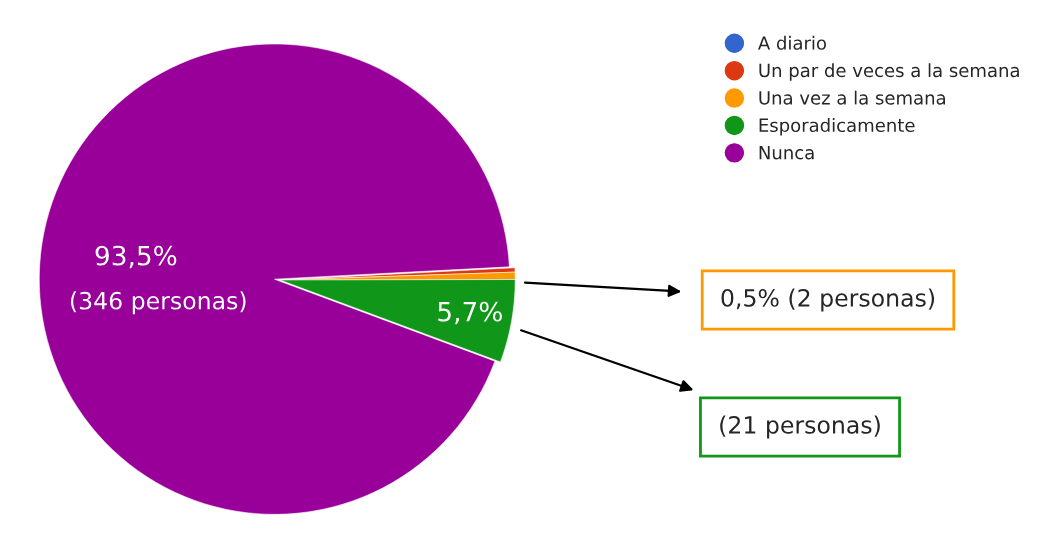  What do you see at coordinates (852, 97) in the screenshot?
I see `legend-label: Una vez a la semana` at bounding box center [852, 97].